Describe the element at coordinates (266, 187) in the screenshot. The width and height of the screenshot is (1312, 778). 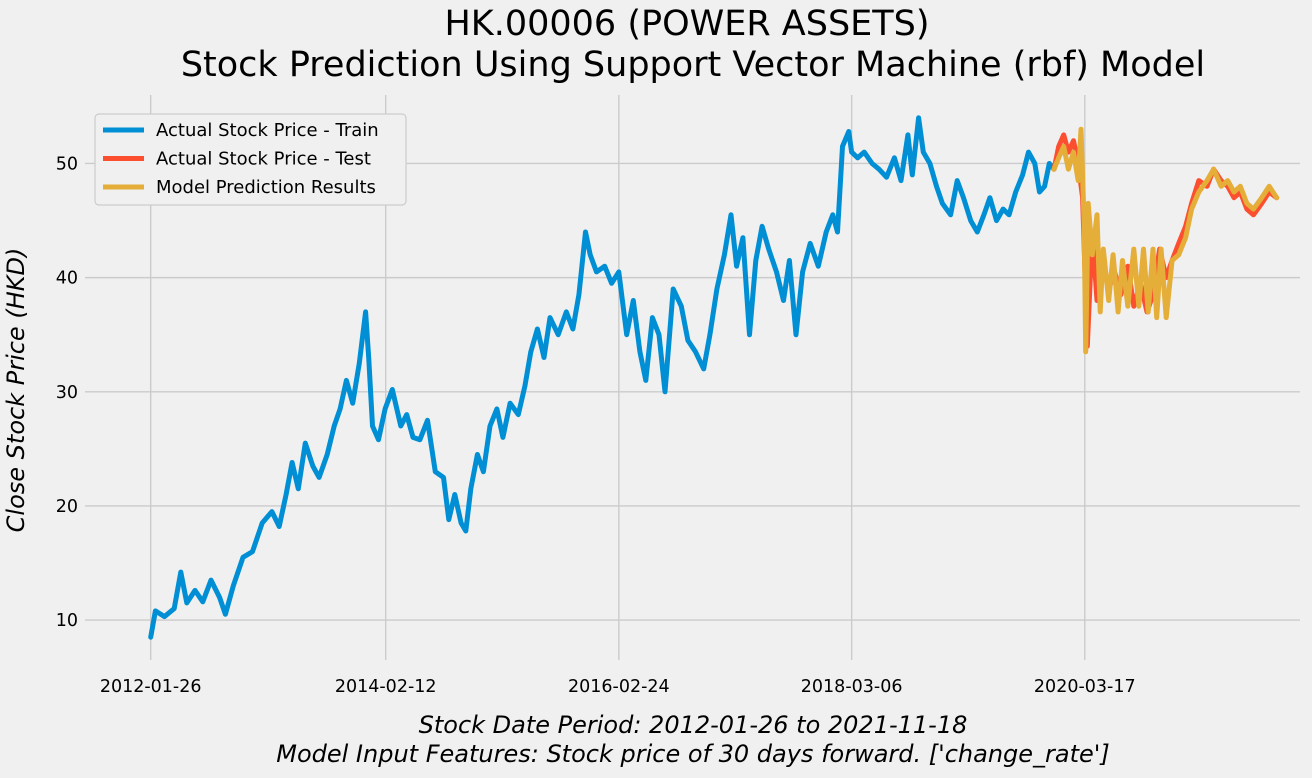
I see `legend-label: Model Prediction Results` at that location.